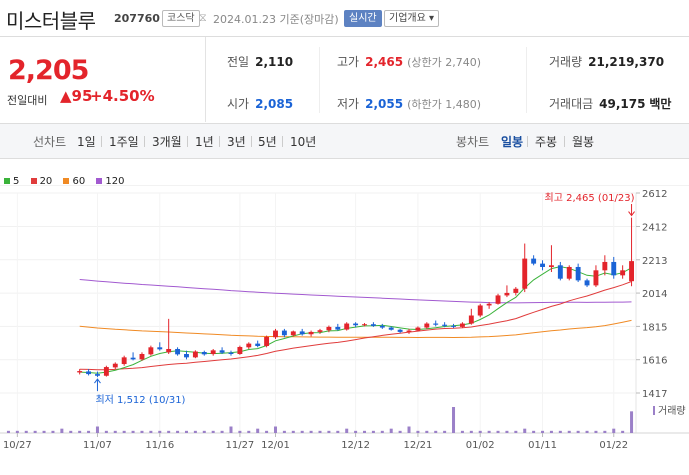 The width and height of the screenshot is (689, 475). Describe the element at coordinates (204, 142) in the screenshot. I see `period-1y-button: 1년` at that location.